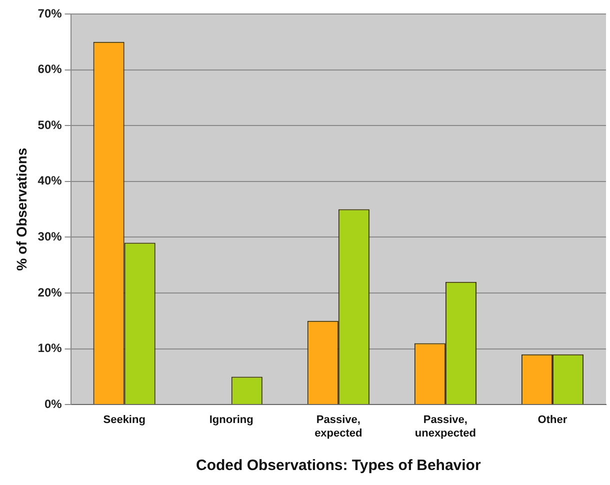 The width and height of the screenshot is (610, 485). I want to click on x-tick-label: Other, so click(553, 420).